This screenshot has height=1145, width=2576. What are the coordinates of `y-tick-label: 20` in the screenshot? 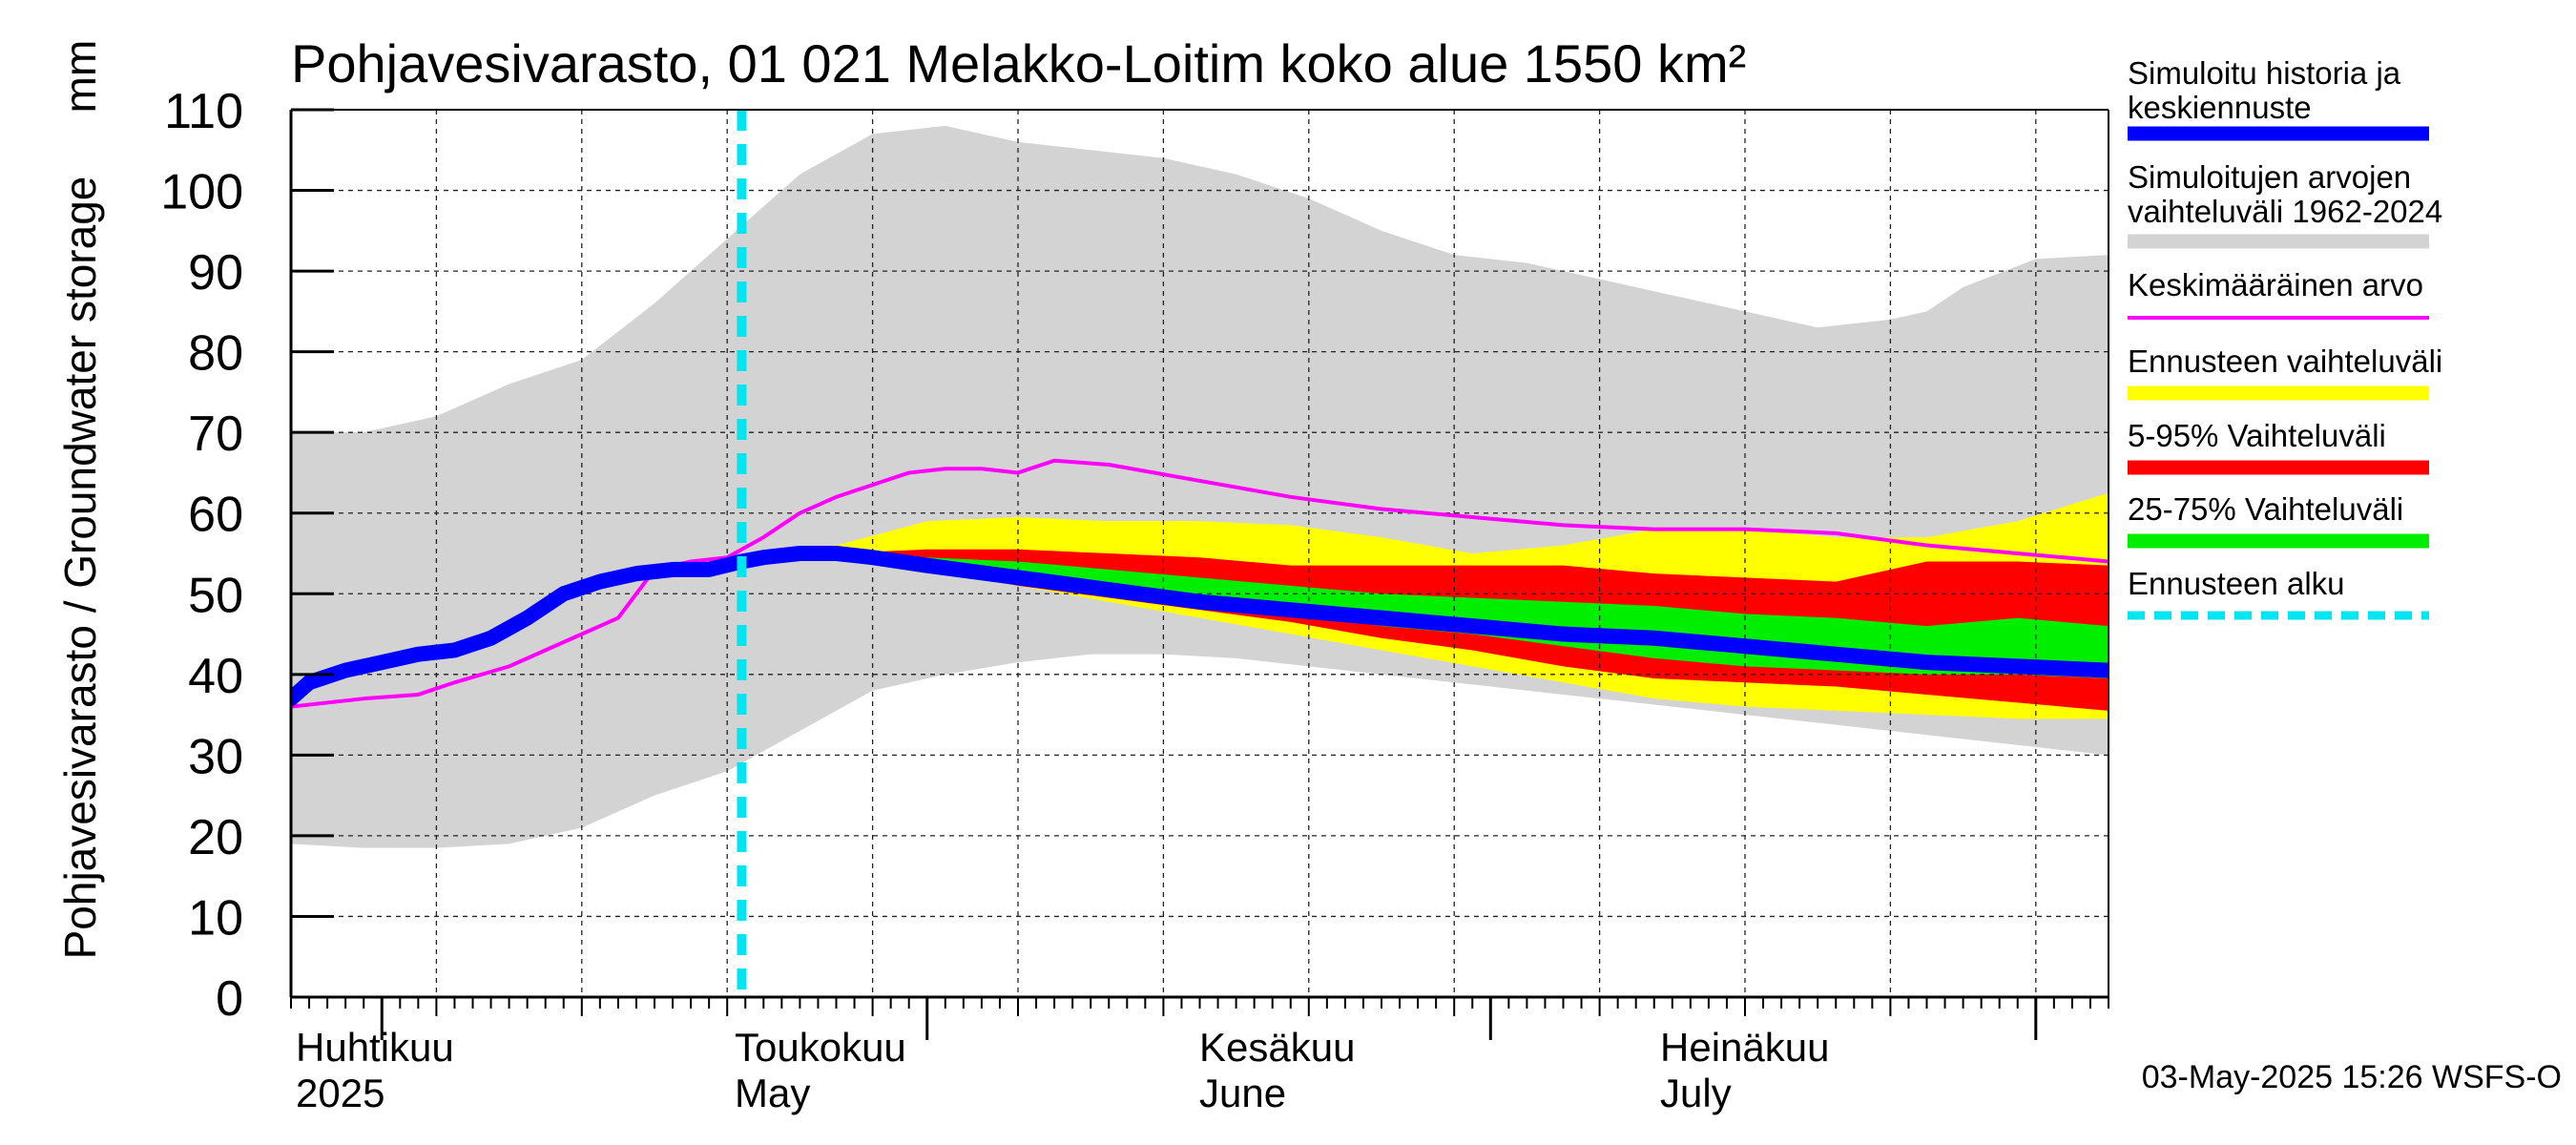 It's located at (215, 838).